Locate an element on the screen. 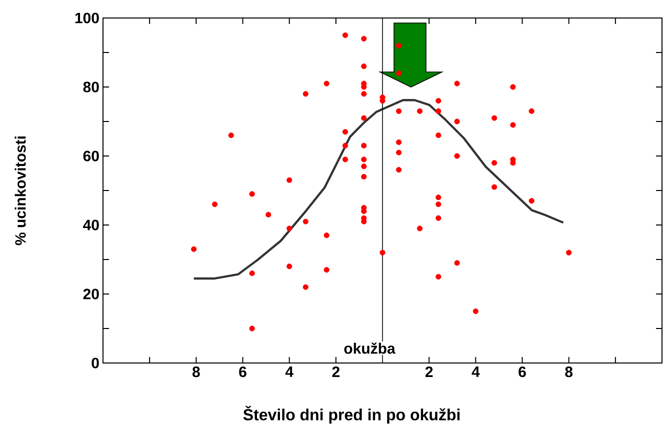 This screenshot has height=432, width=664. y-tick-label: 0 is located at coordinates (95, 363).